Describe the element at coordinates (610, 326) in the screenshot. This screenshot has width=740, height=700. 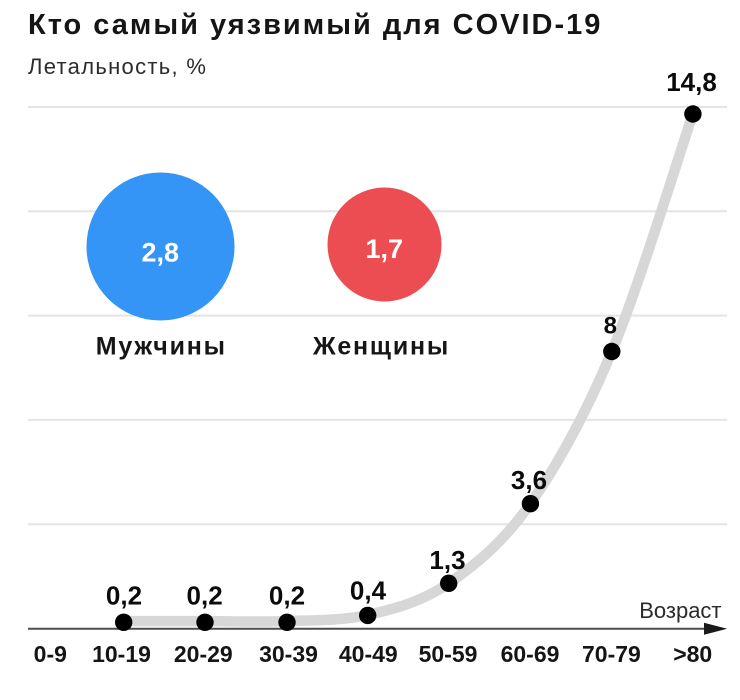
I see `svg-text: 8` at that location.